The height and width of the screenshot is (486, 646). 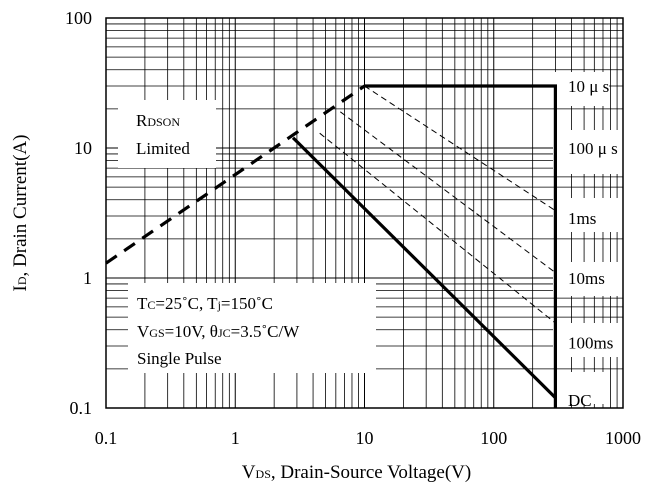 I want to click on curve-label: 10 μ s, so click(x=588, y=86).